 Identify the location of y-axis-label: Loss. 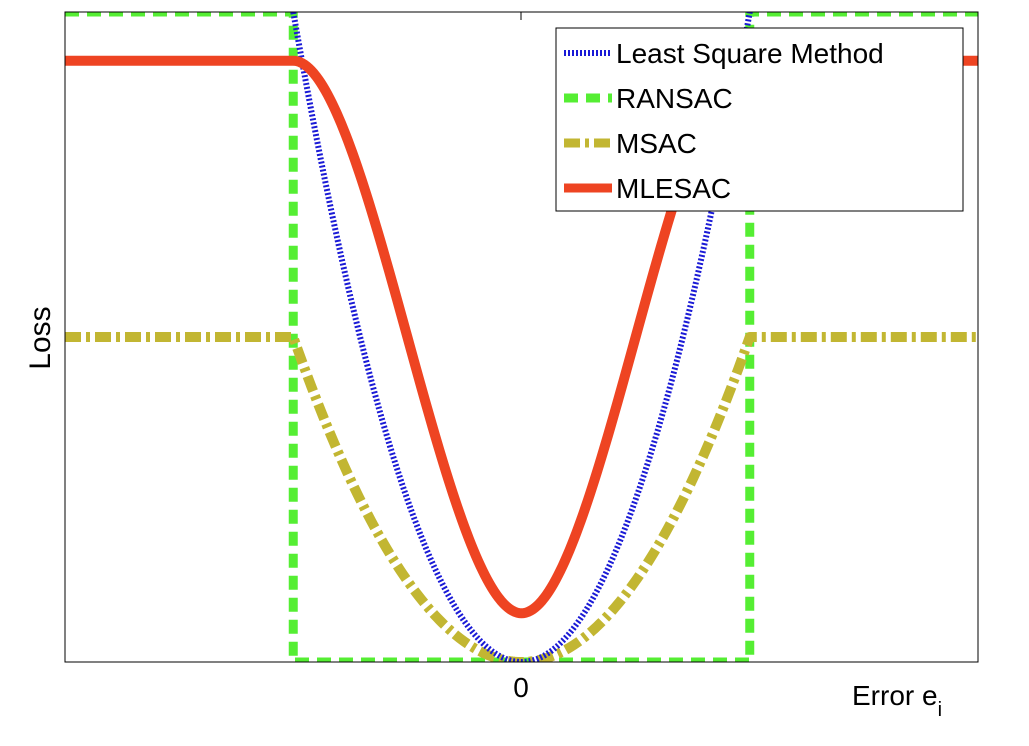
(40, 337).